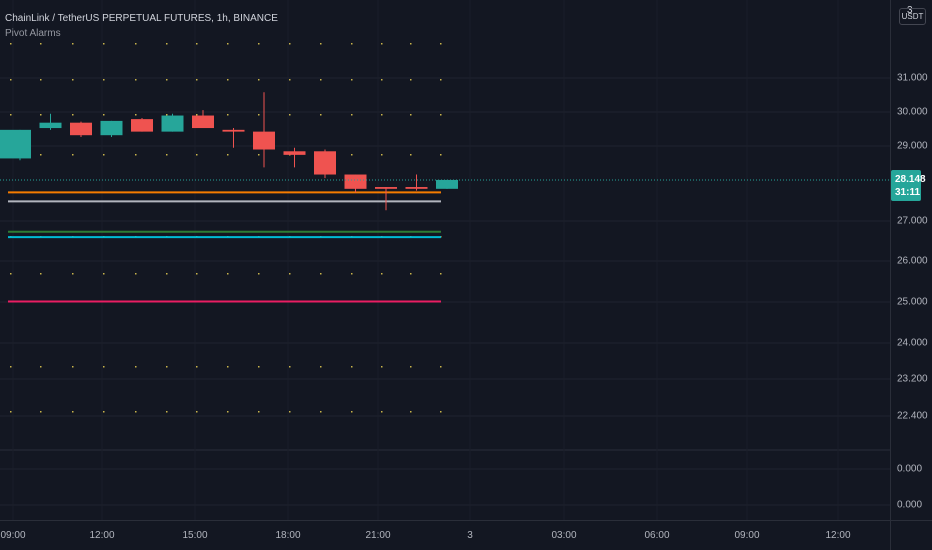 The image size is (932, 550). What do you see at coordinates (912, 302) in the screenshot?
I see `price-axis-label: 25.000` at bounding box center [912, 302].